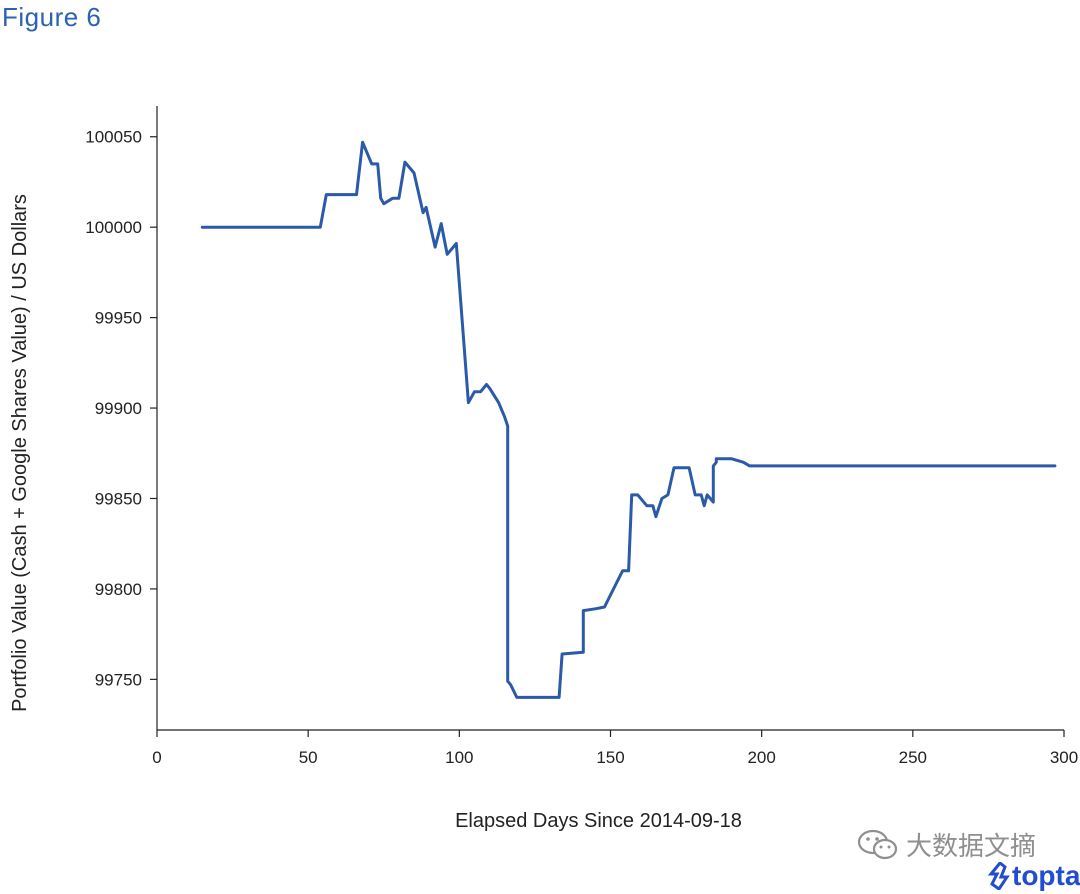 Image resolution: width=1080 pixels, height=894 pixels. What do you see at coordinates (610, 757) in the screenshot?
I see `x-tick-label: 150` at bounding box center [610, 757].